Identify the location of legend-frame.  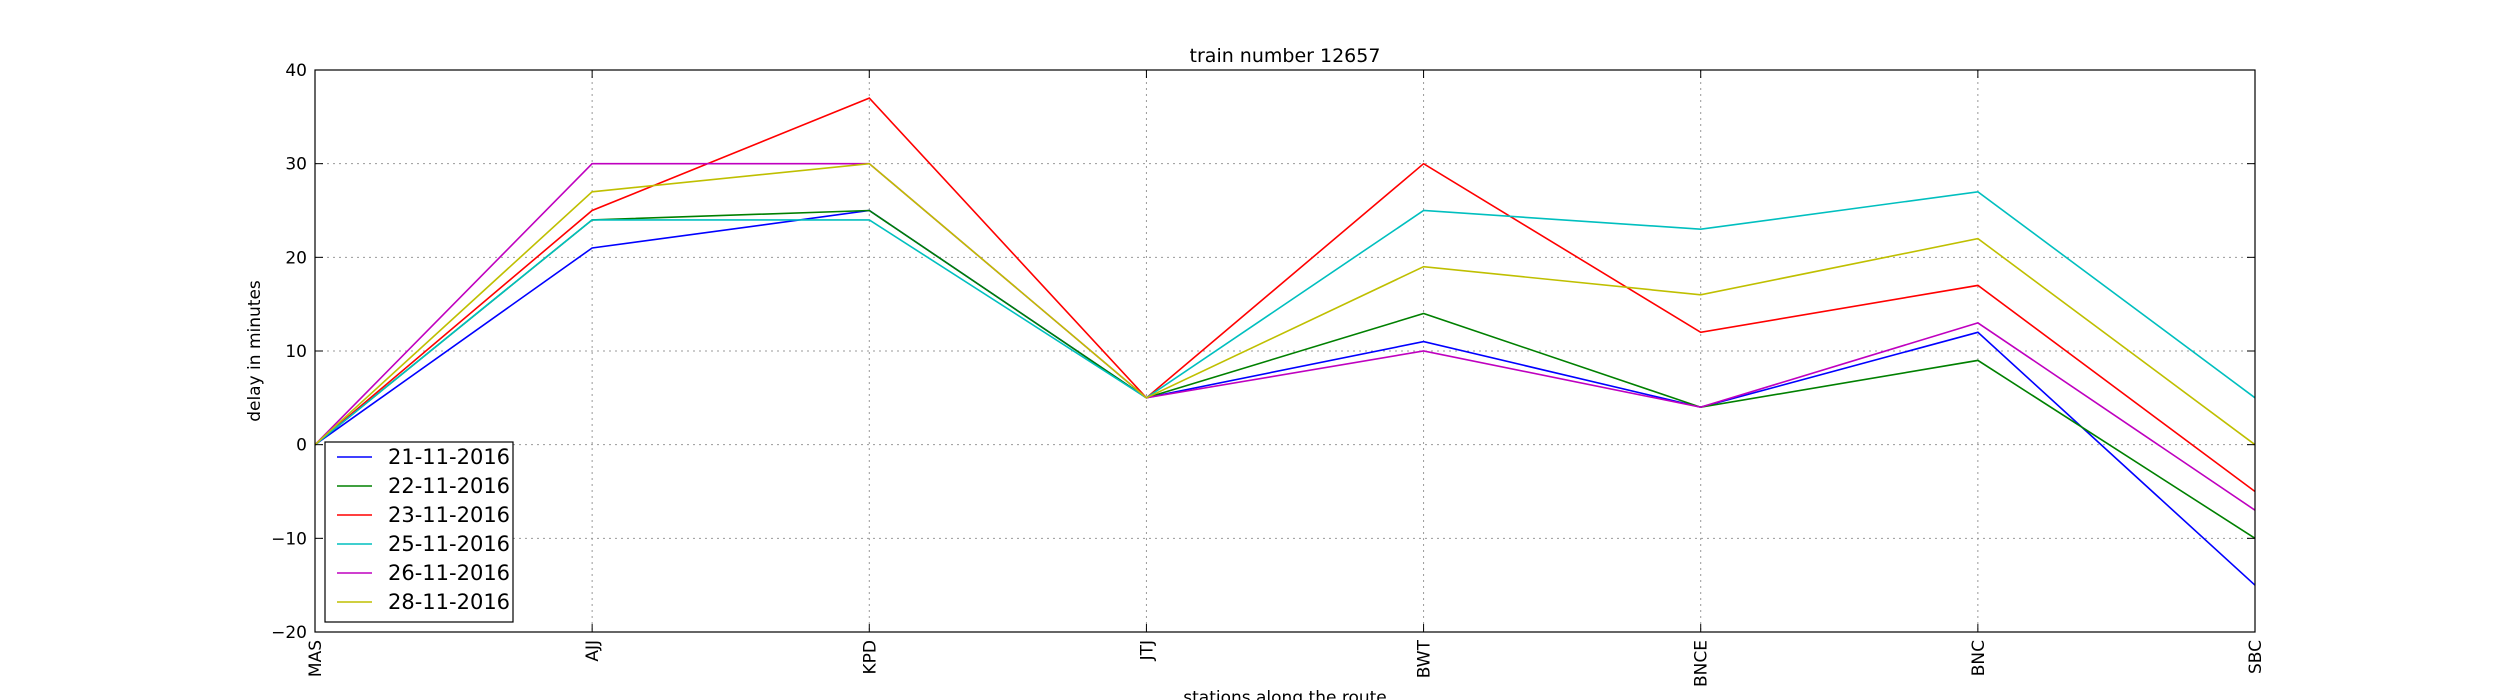
(419, 532).